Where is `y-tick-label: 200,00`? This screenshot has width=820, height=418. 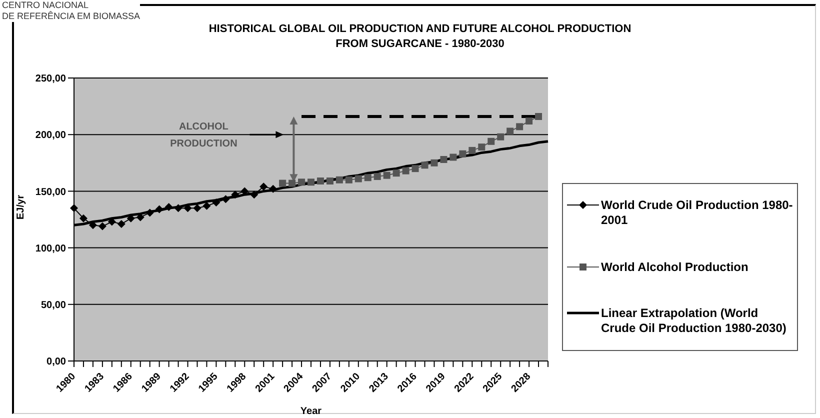 y-tick-label: 200,00 is located at coordinates (50, 136).